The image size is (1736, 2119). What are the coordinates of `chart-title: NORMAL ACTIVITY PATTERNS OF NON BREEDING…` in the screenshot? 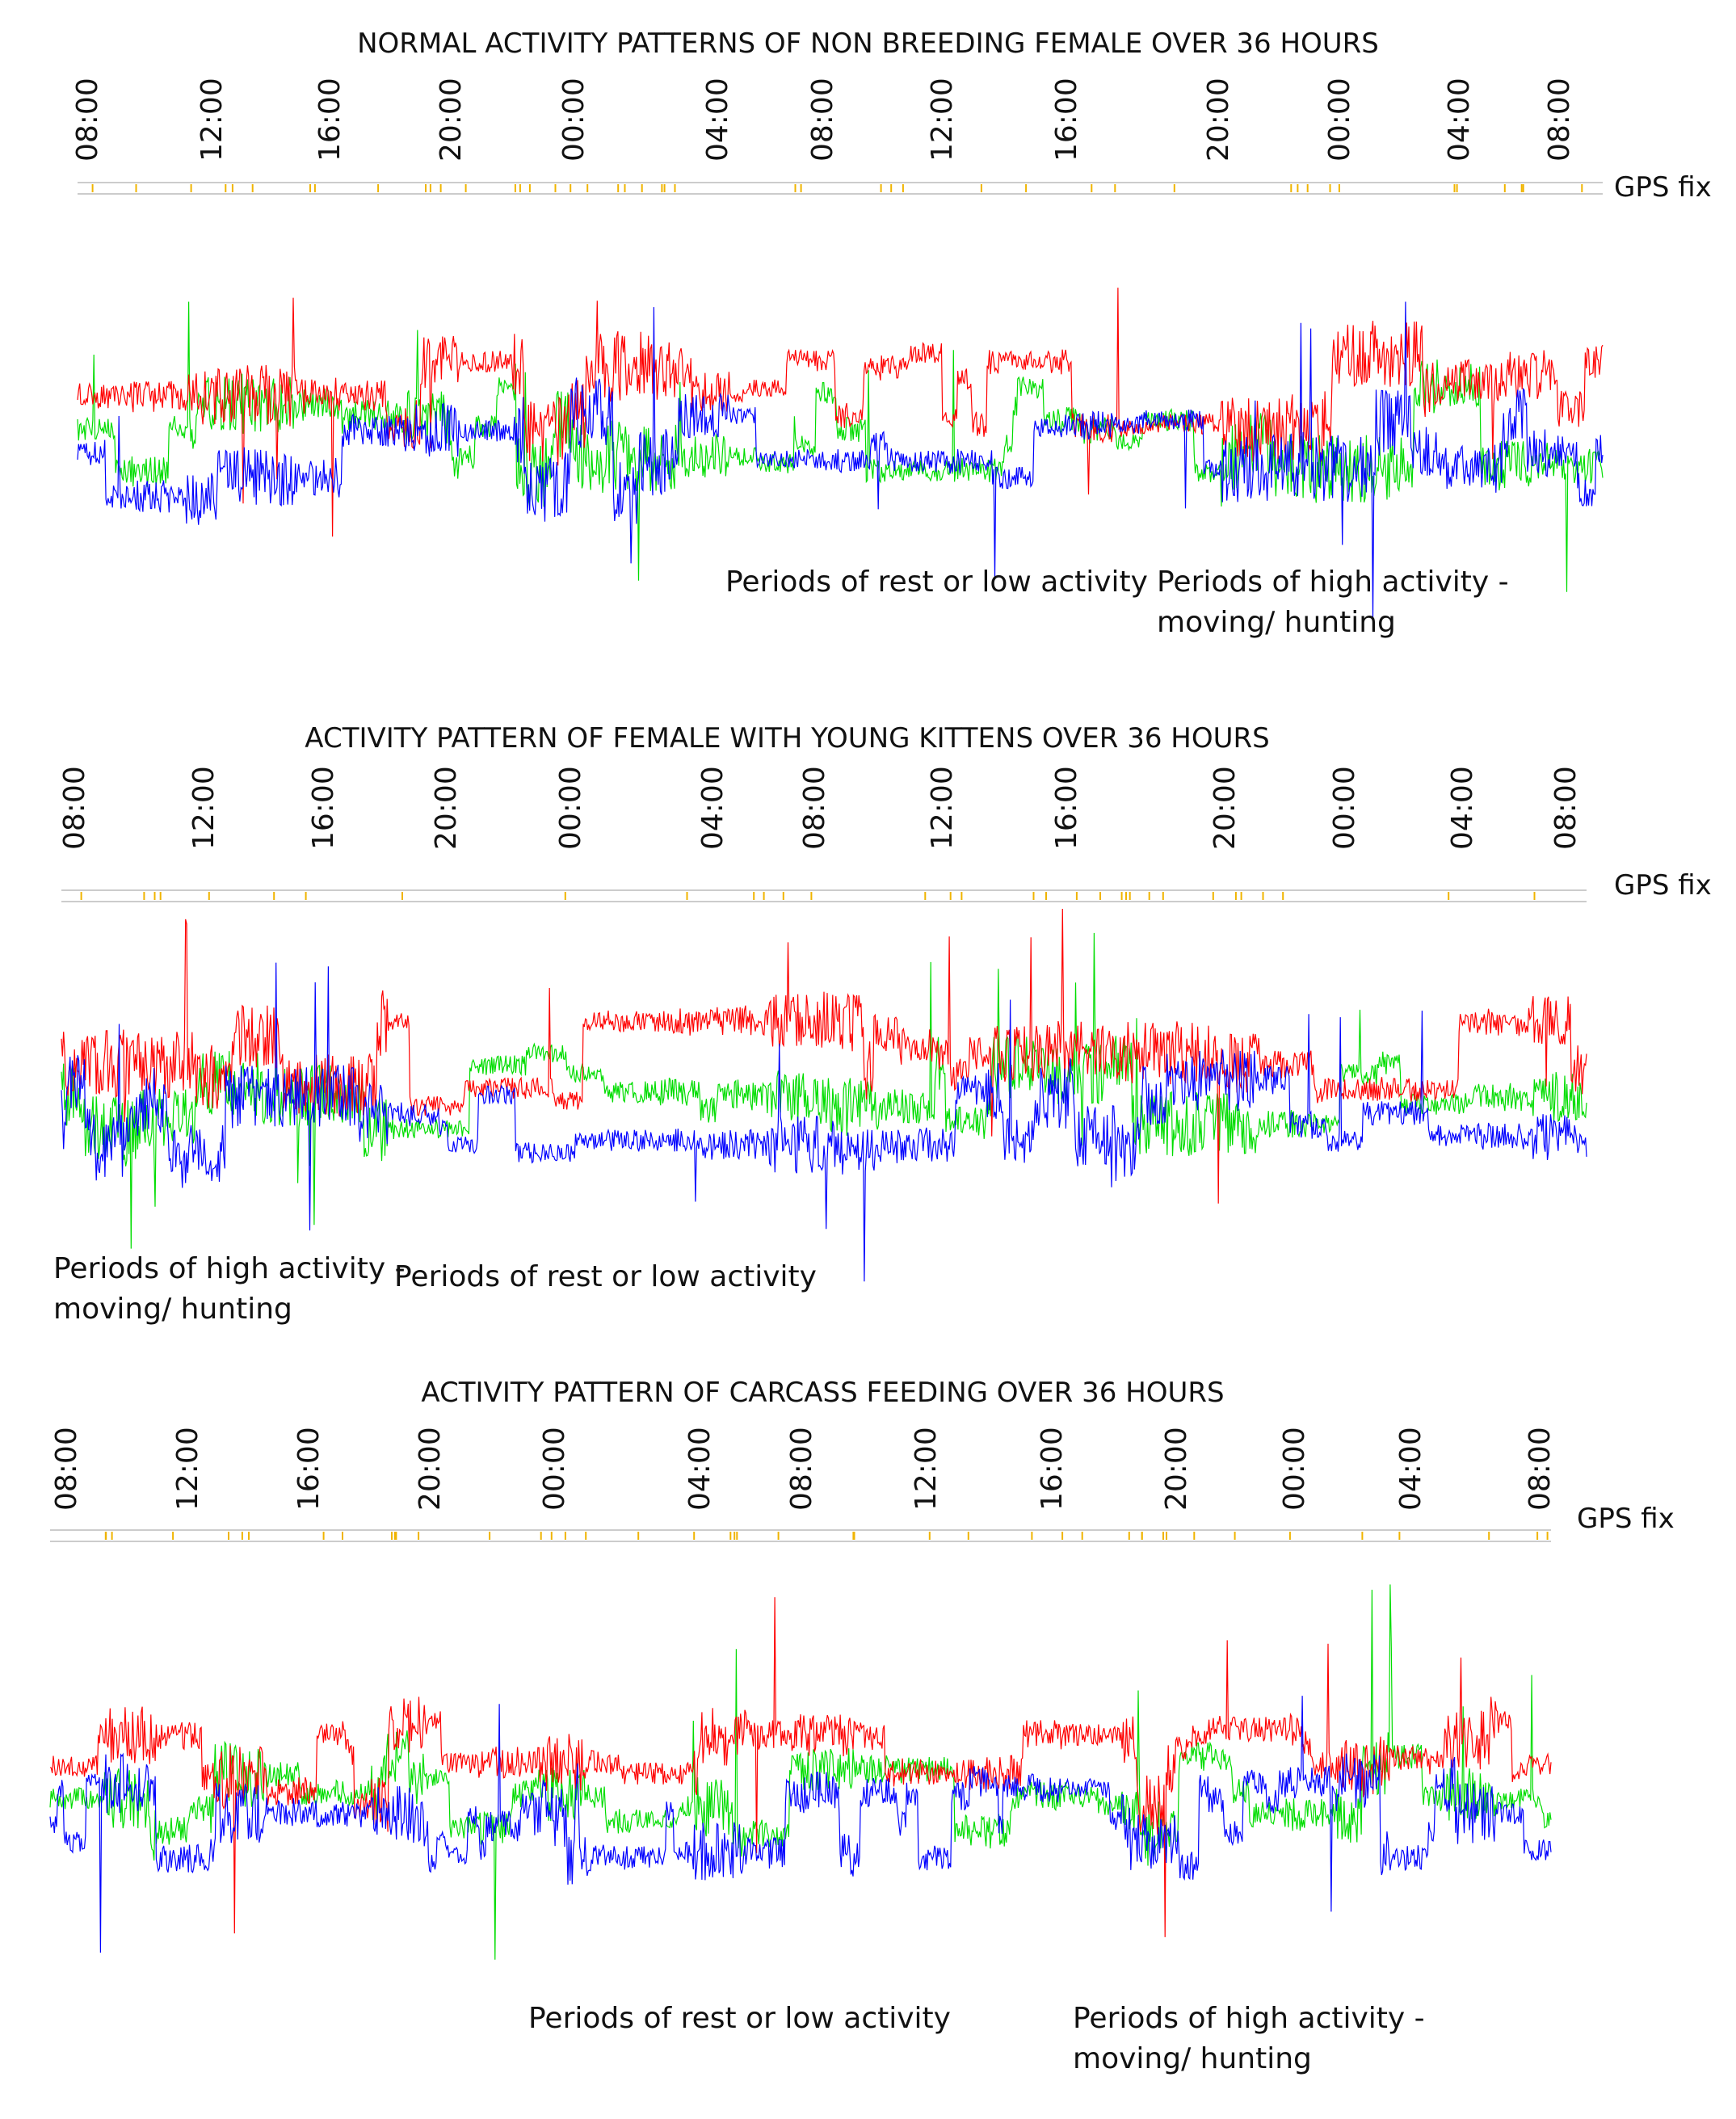 It's located at (868, 43).